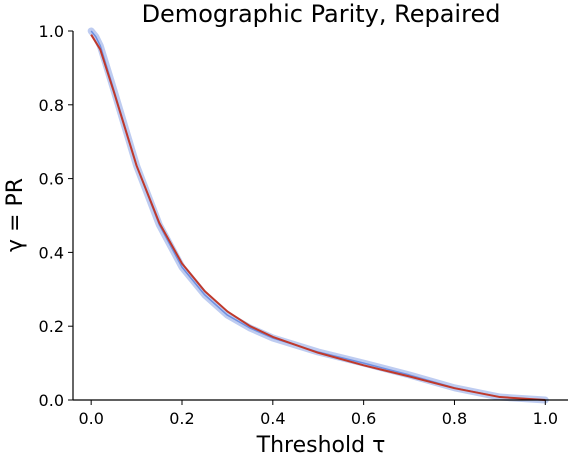 The width and height of the screenshot is (569, 458). Describe the element at coordinates (51, 105) in the screenshot. I see `y-tick-label: 0.8` at that location.